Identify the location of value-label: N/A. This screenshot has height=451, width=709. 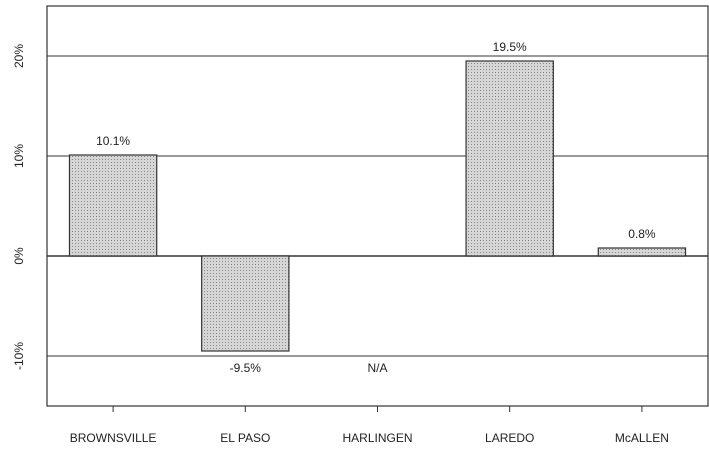
(377, 368).